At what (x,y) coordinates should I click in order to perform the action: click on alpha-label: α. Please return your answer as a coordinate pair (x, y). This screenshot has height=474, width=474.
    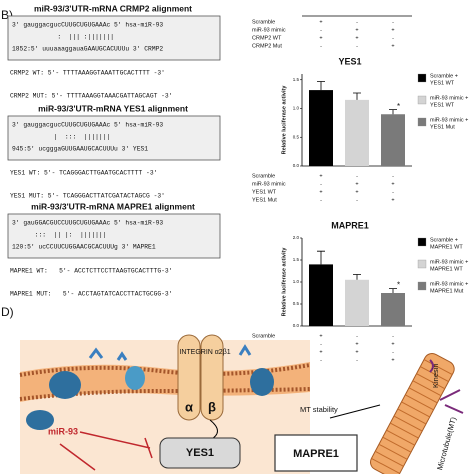
    Looking at the image, I should click on (189, 406).